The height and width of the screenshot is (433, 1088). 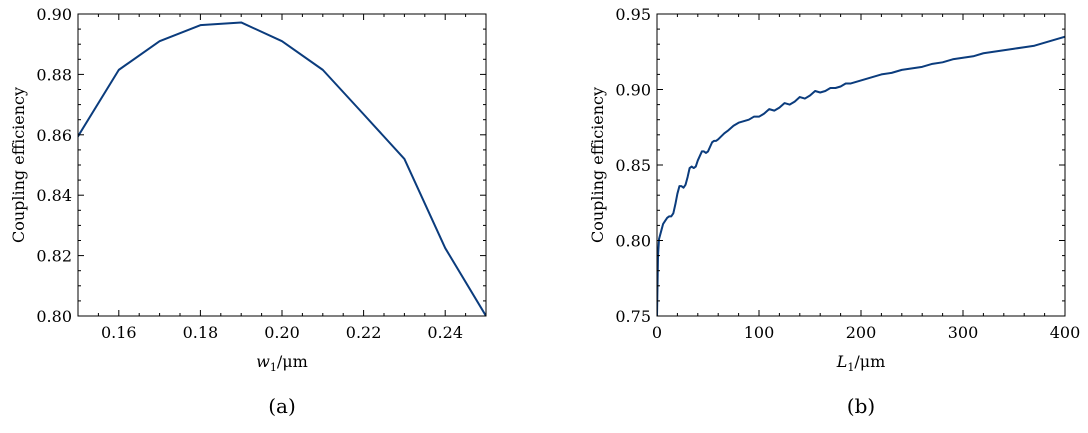 I want to click on panel-b-x-tick-label: 400, so click(x=1065, y=332).